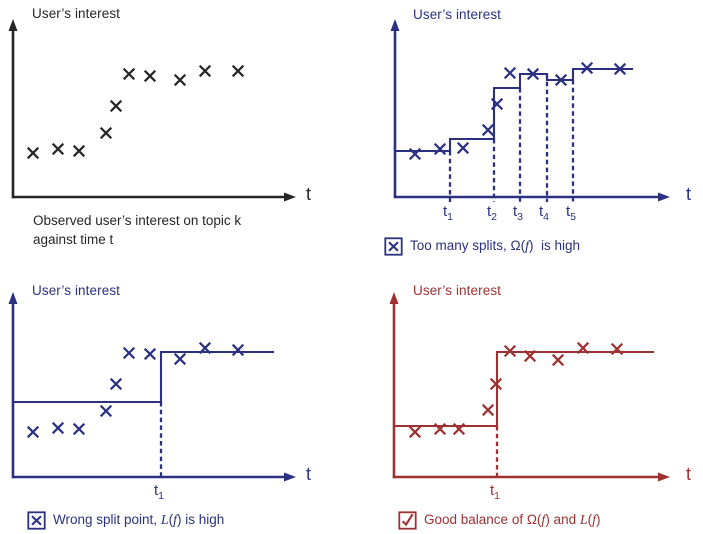  Describe the element at coordinates (689, 194) in the screenshot. I see `xlabel-too-many-splits: t` at that location.